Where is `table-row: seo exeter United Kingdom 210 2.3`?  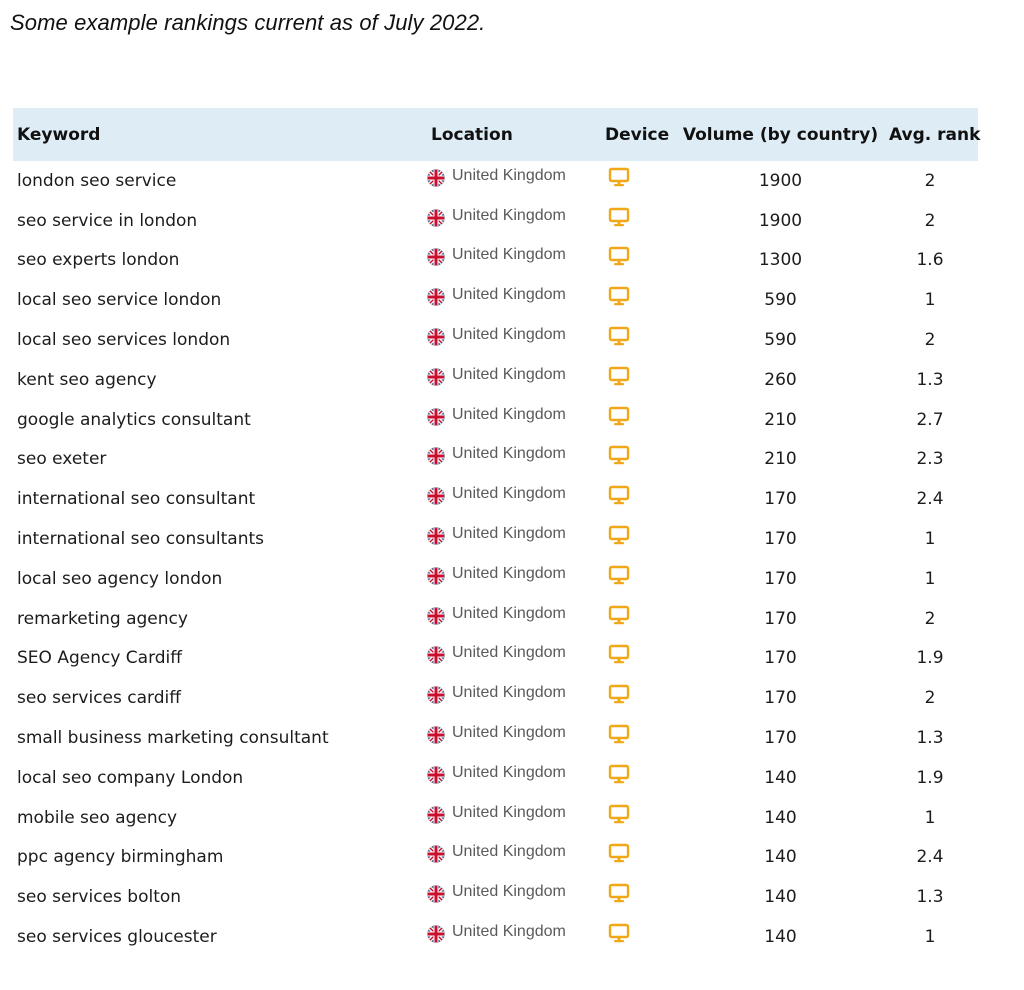
table-row: seo exeter United Kingdom 210 2.3 is located at coordinates (495, 460).